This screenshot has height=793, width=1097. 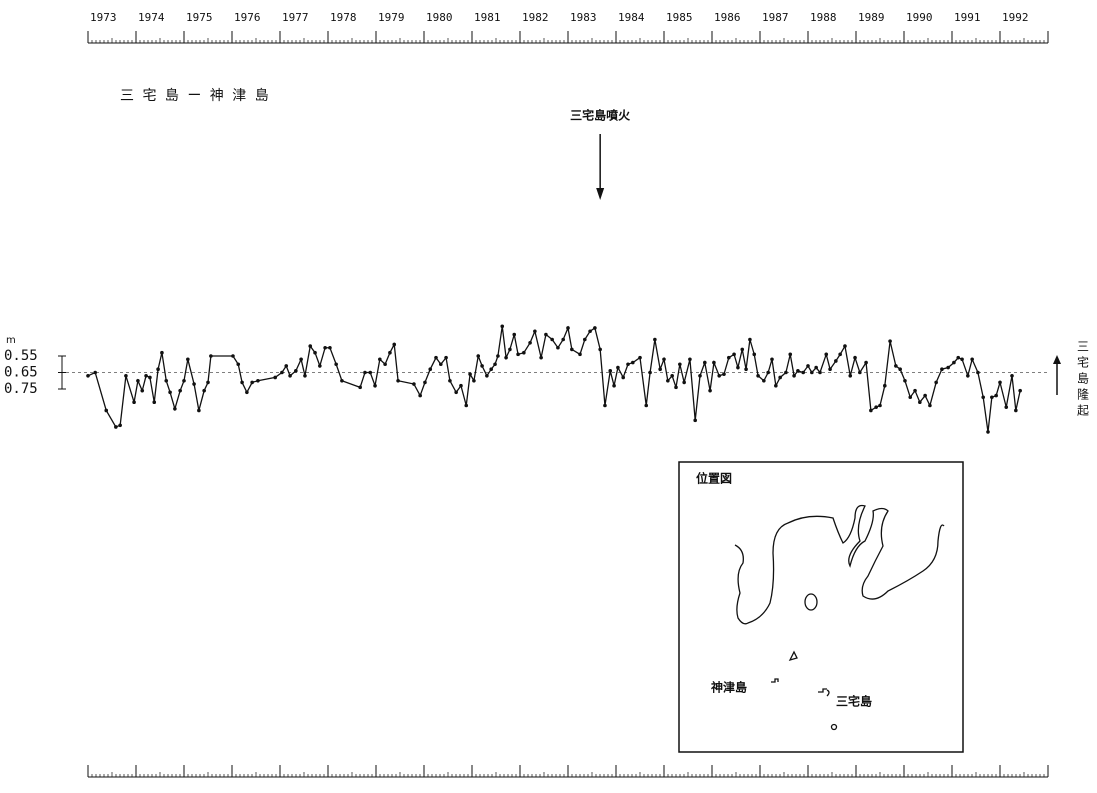 What do you see at coordinates (247, 17) in the screenshot?
I see `x-tick-label: 1976` at bounding box center [247, 17].